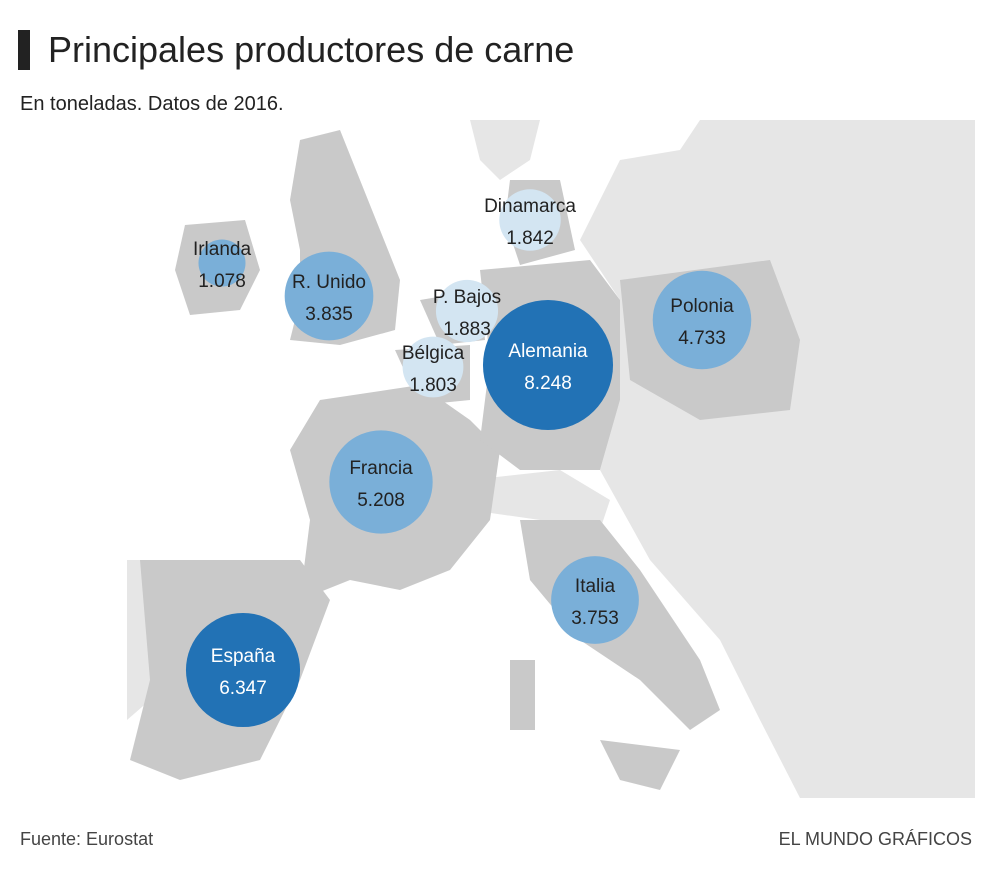 The width and height of the screenshot is (990, 869). I want to click on value-label: 8.248, so click(548, 383).